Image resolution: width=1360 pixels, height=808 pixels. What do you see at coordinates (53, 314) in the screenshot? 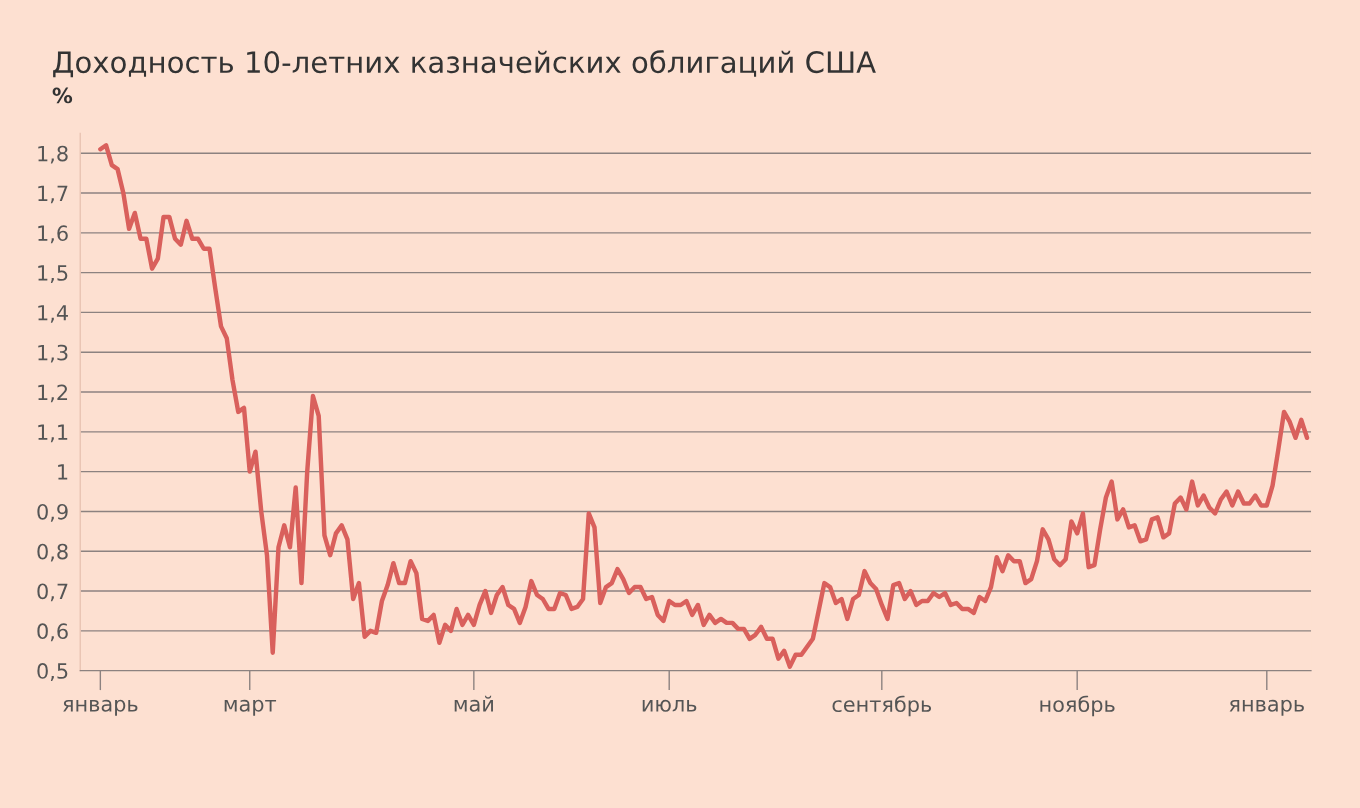
I see `y-tick-label: 1,4` at bounding box center [53, 314].